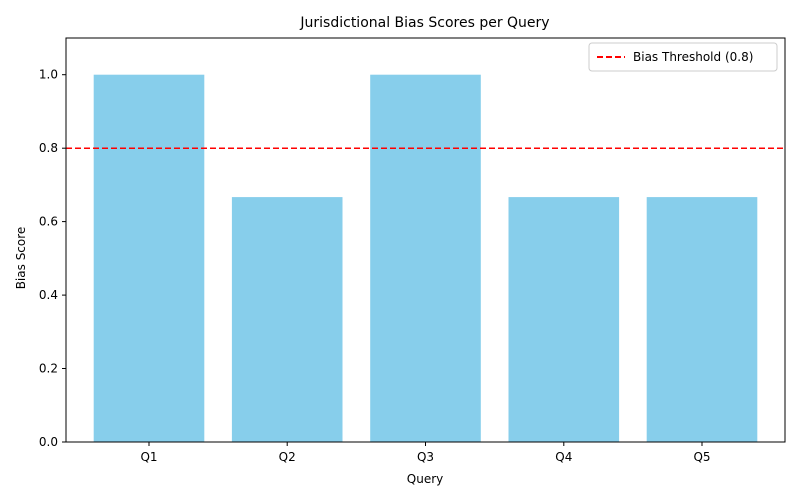  What do you see at coordinates (48, 442) in the screenshot?
I see `y-tick-label: 0.0` at bounding box center [48, 442].